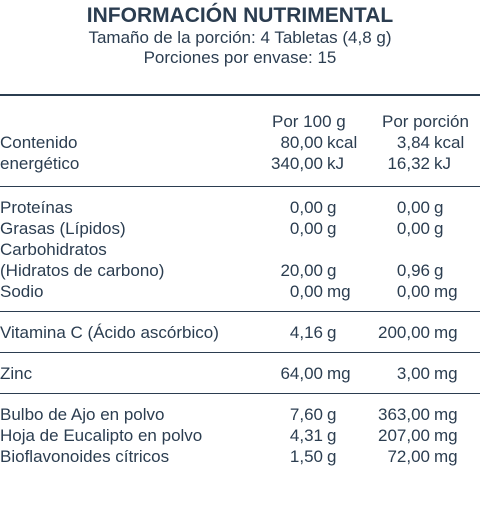 This screenshot has width=480, height=531. I want to click on value: 4,16, so click(306, 332).